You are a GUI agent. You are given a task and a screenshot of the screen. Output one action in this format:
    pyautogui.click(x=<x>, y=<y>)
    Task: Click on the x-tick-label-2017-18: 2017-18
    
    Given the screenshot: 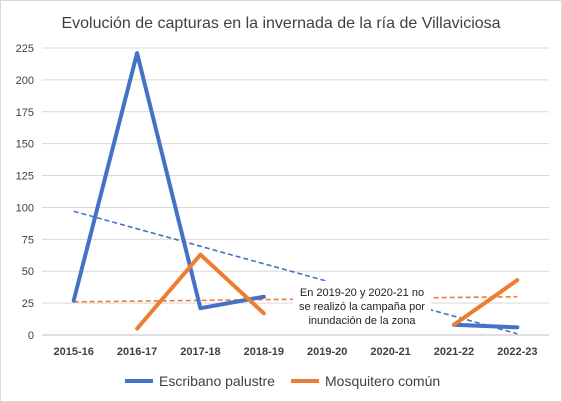 What is the action you would take?
    pyautogui.click(x=200, y=352)
    